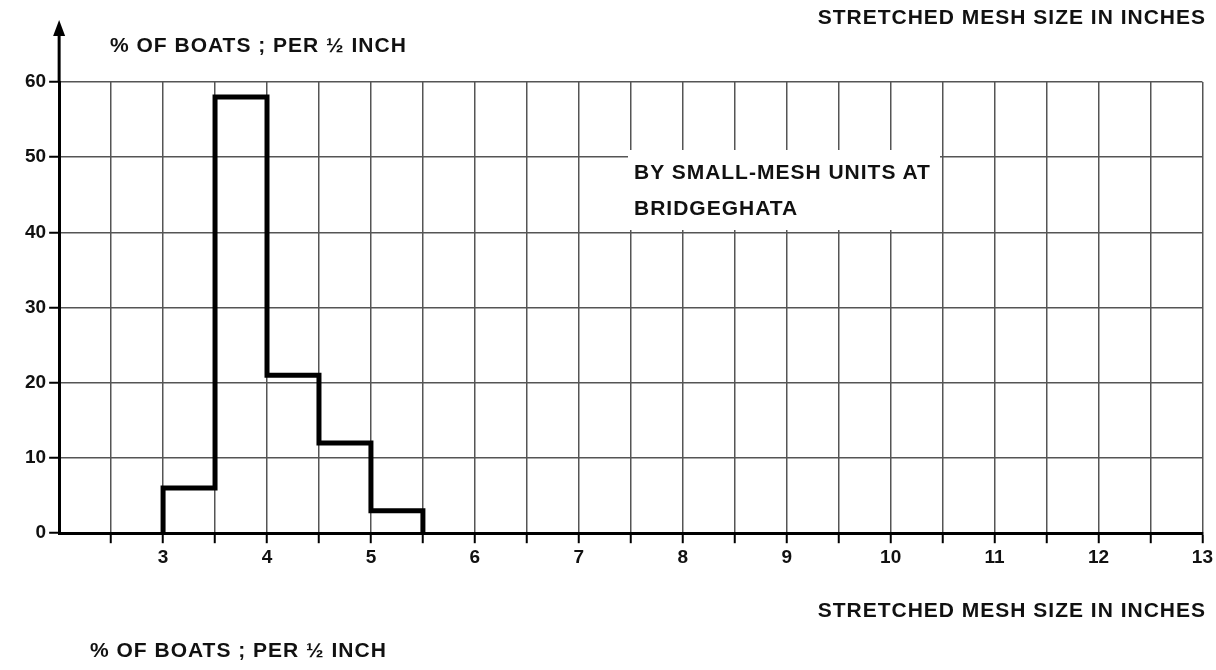 The height and width of the screenshot is (670, 1216). What do you see at coordinates (35, 231) in the screenshot?
I see `y-tick-label: 40` at bounding box center [35, 231].